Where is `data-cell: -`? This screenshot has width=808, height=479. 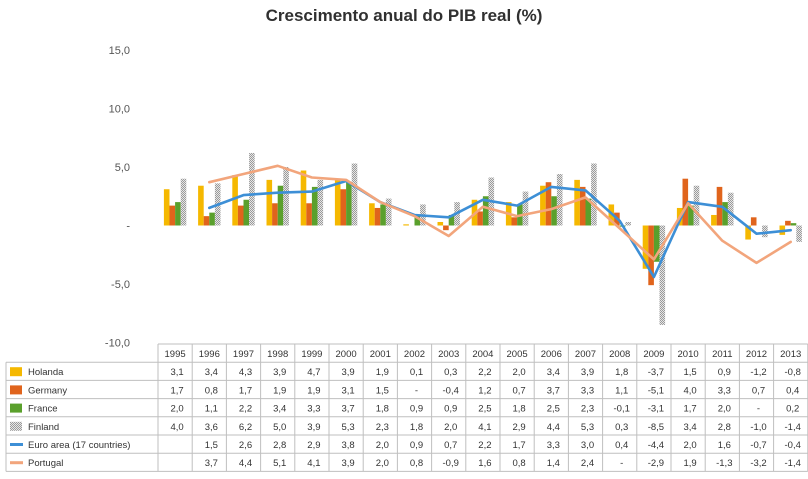
data-cell: - is located at coordinates (758, 409).